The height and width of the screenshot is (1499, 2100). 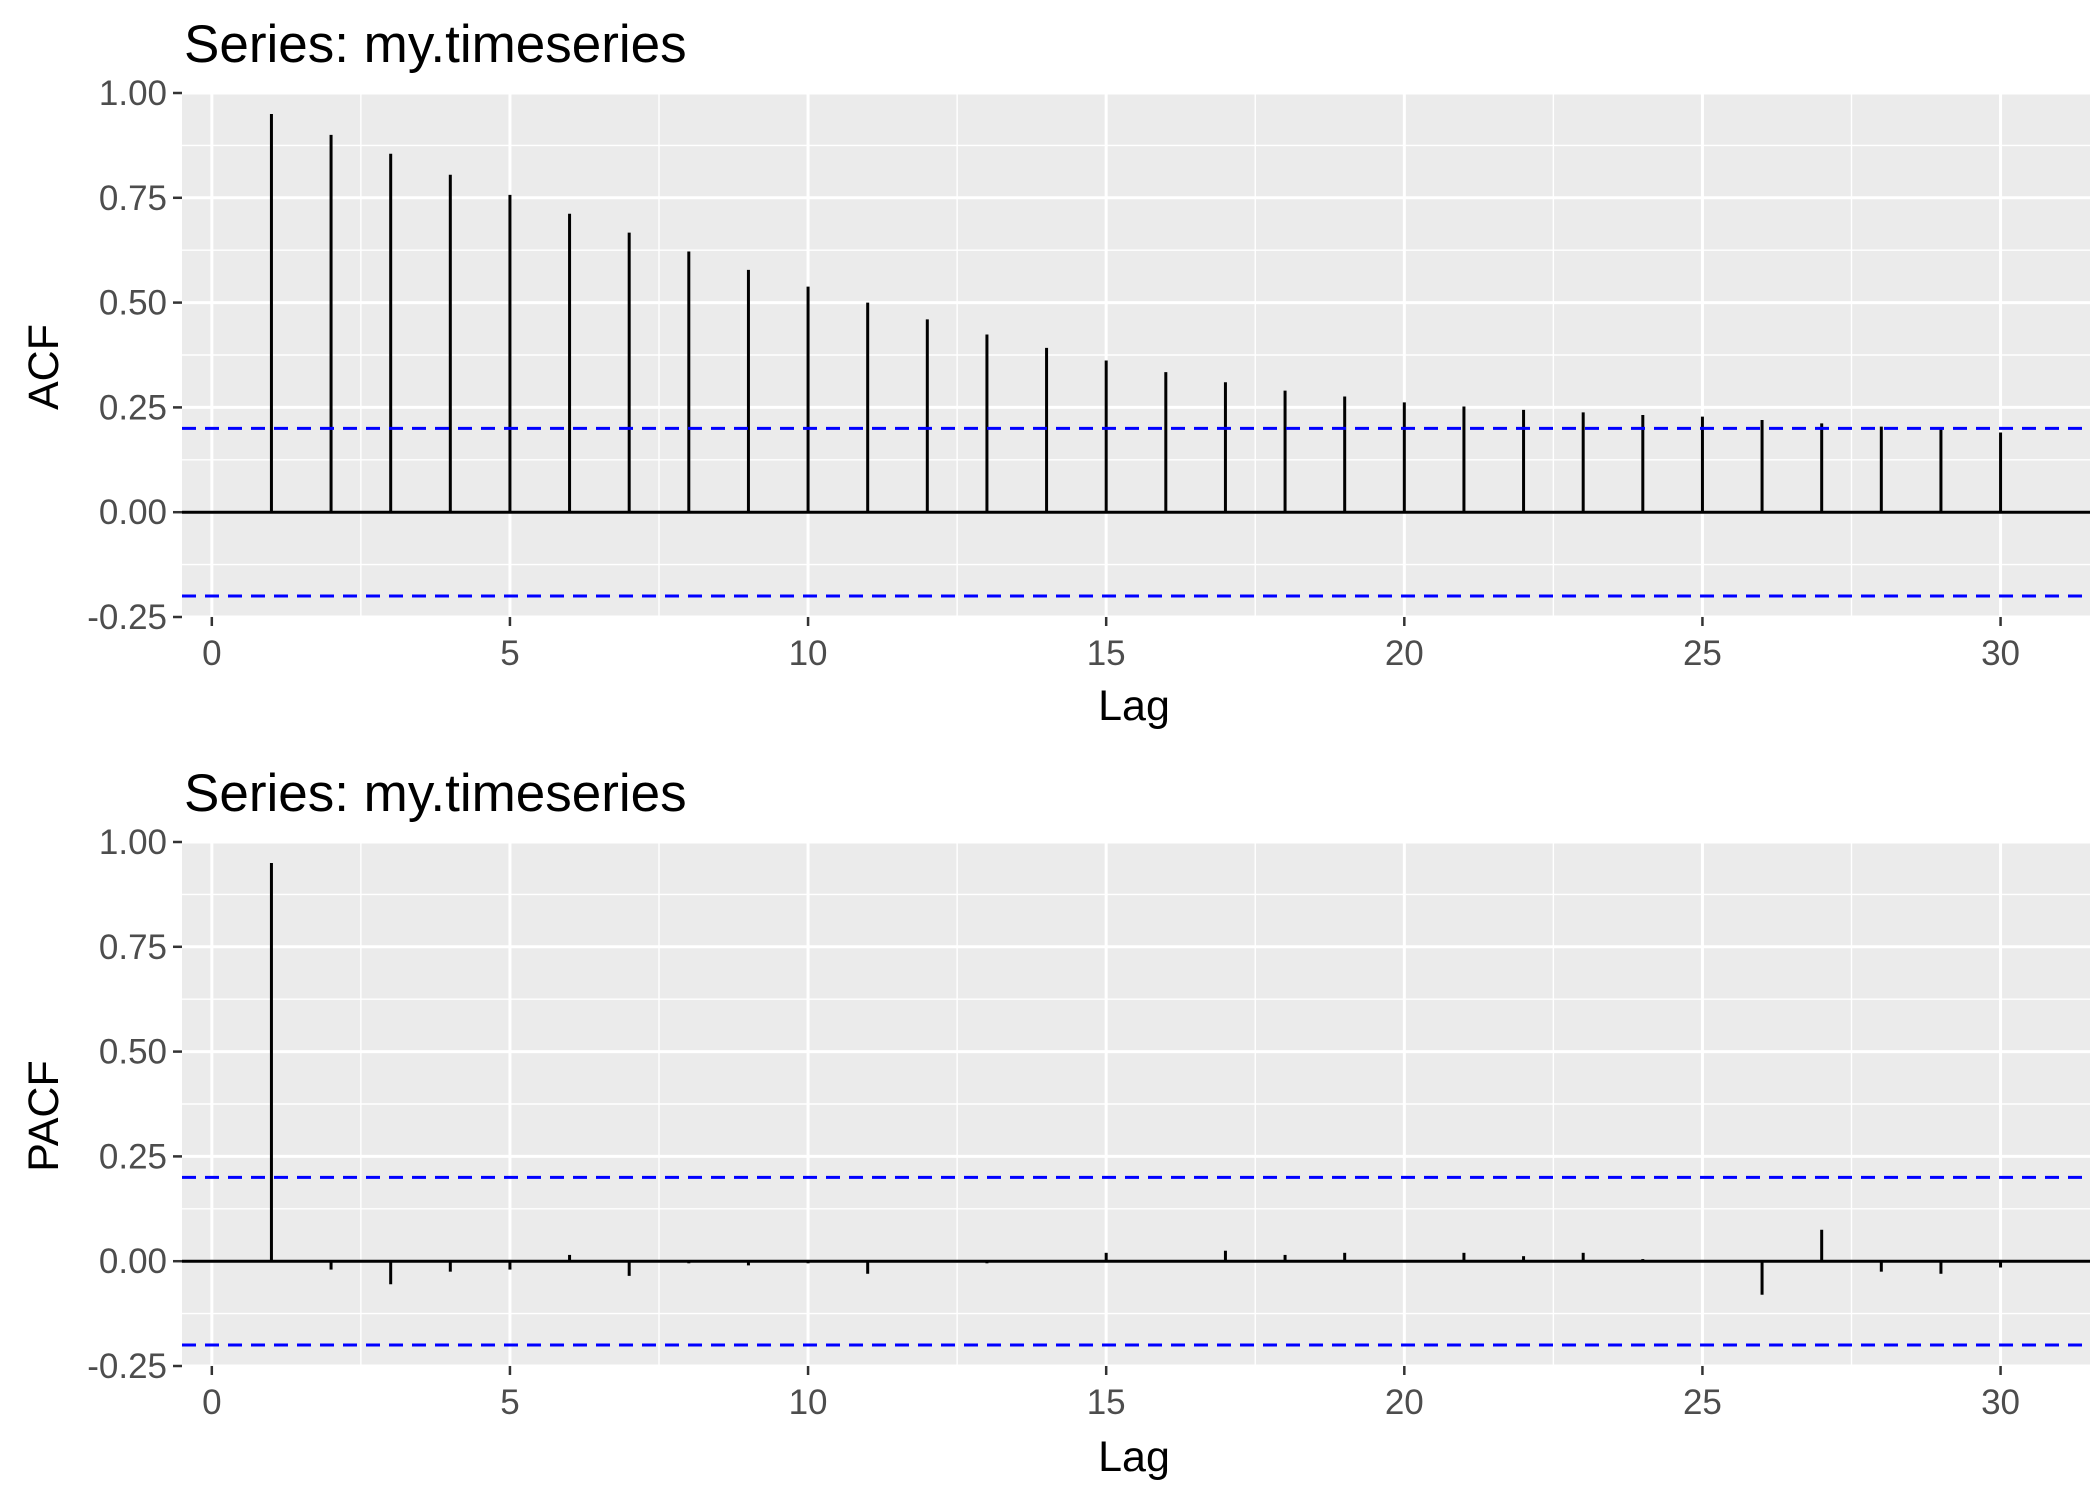 What do you see at coordinates (133, 93) in the screenshot?
I see `acf-y-tick-label: 1.00` at bounding box center [133, 93].